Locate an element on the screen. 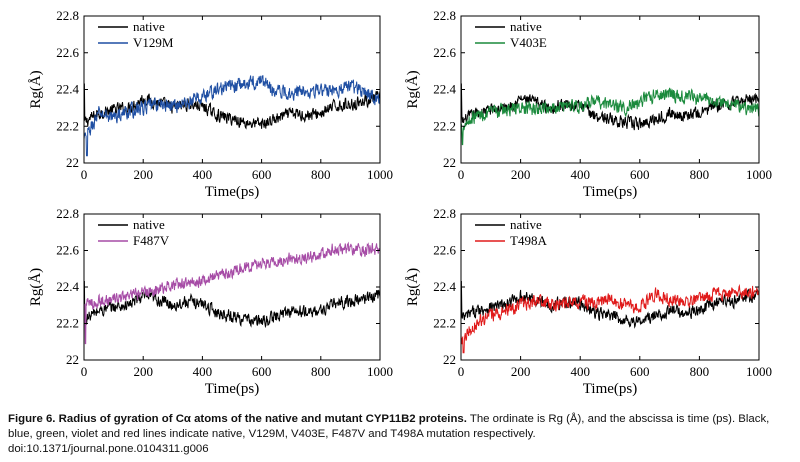 The width and height of the screenshot is (800, 462). series-line-t498a is located at coordinates (610, 318).